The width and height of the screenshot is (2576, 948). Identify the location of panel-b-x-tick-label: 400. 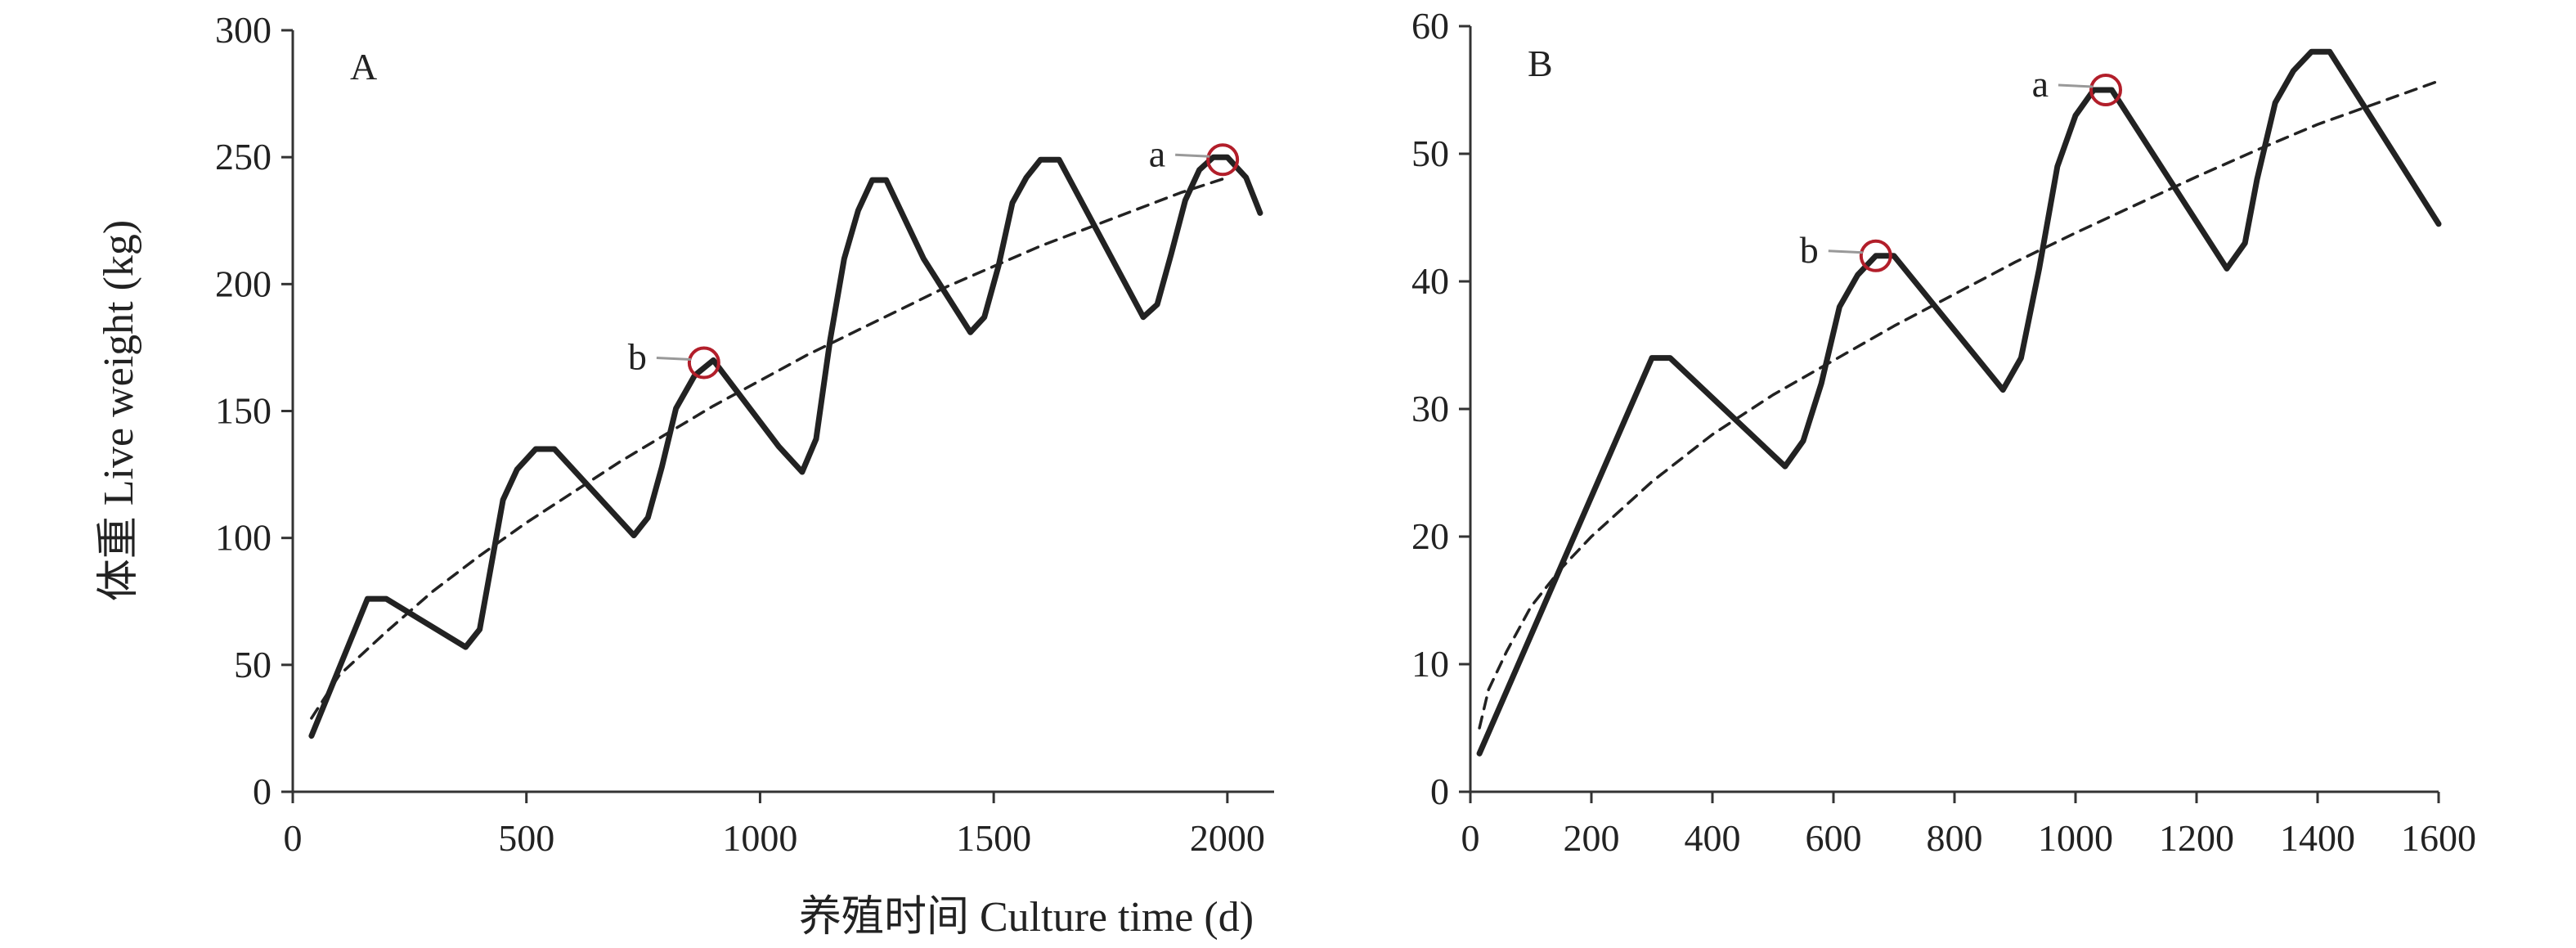
(1713, 838).